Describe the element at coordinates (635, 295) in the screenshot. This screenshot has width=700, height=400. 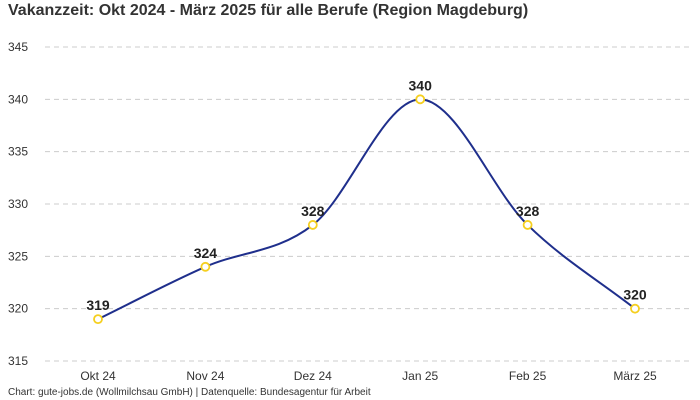
I see `data-label: 320` at that location.